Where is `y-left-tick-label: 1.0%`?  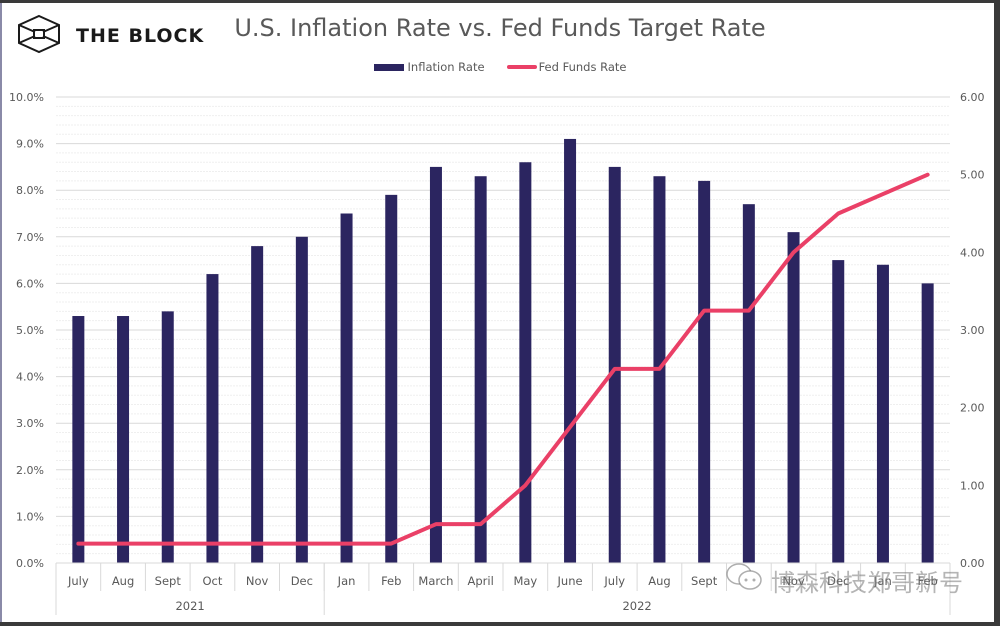 y-left-tick-label: 1.0% is located at coordinates (30, 516).